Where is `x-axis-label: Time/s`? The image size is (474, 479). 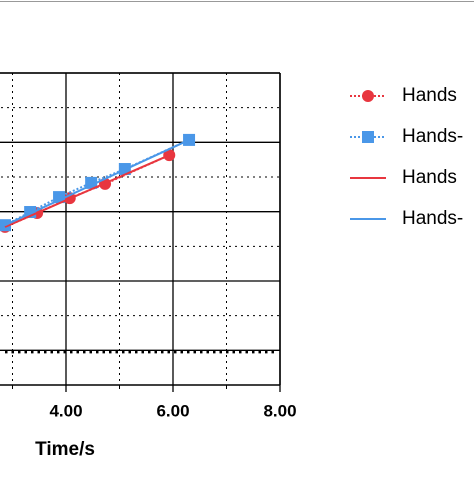
x-axis-label: Time/s is located at coordinates (65, 449).